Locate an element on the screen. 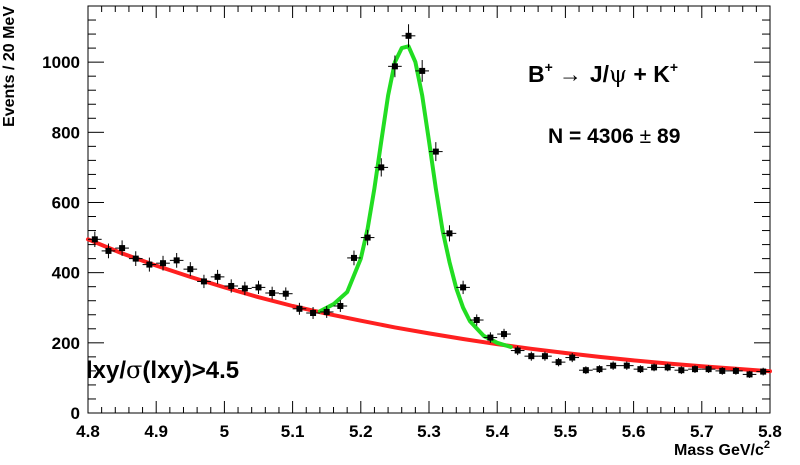 The image size is (800, 465). decay-annotation: B+ → J/ψ + K+ is located at coordinates (603, 73).